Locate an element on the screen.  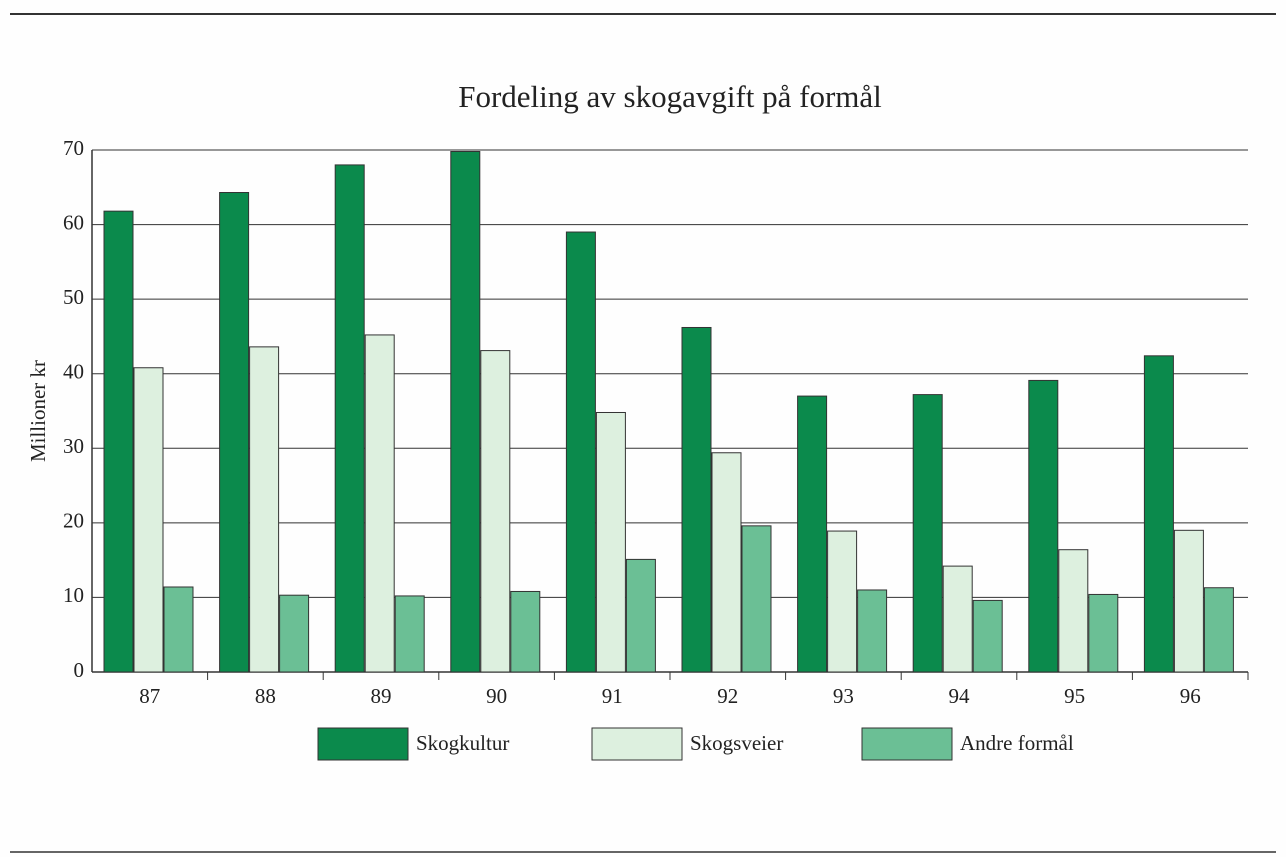
x-tick-label: 93 is located at coordinates (843, 696).